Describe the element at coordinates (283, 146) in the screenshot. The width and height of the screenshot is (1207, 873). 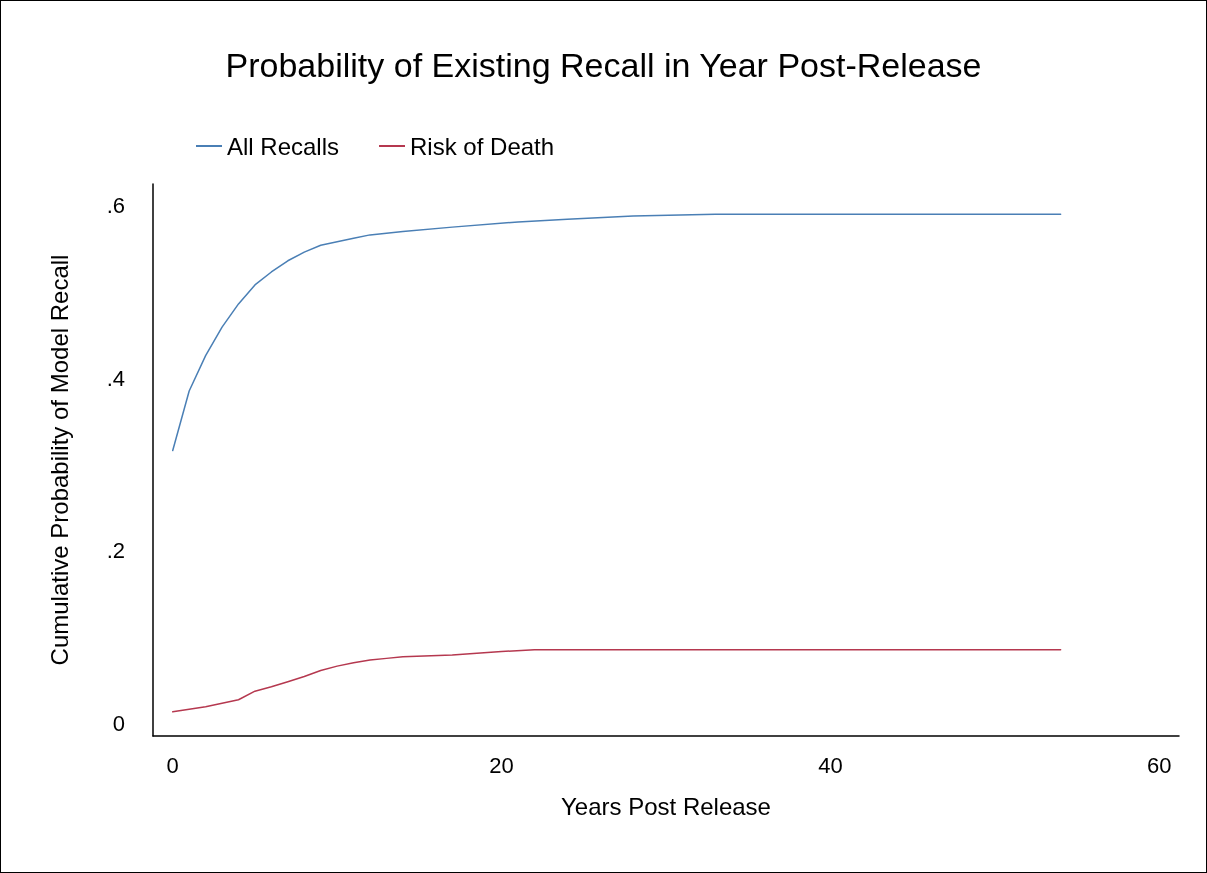
I see `legend-label: All Recalls` at that location.